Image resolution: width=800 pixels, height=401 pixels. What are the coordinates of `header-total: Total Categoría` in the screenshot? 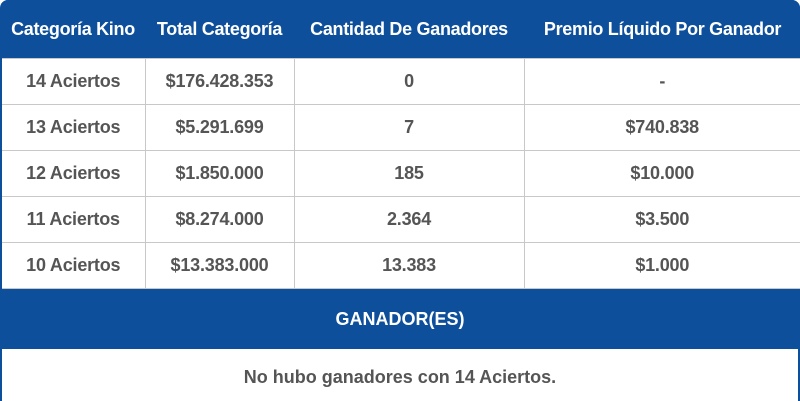 It's located at (219, 29).